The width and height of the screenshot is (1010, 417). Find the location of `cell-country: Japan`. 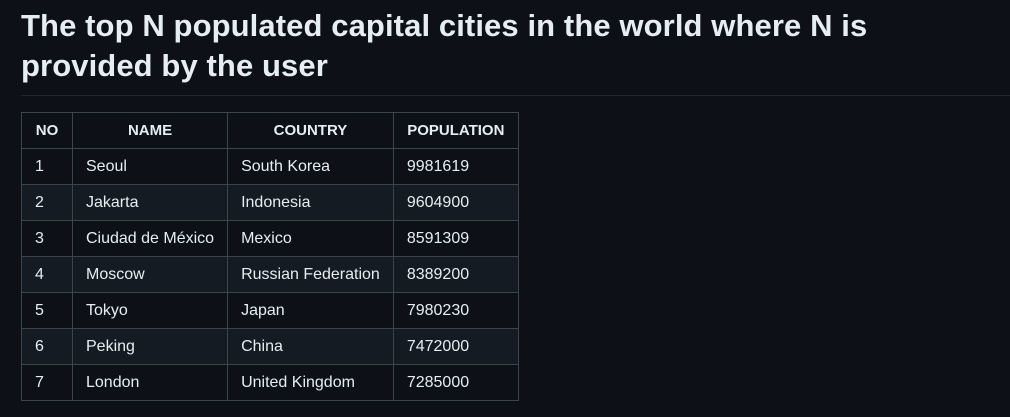

cell-country: Japan is located at coordinates (310, 310).